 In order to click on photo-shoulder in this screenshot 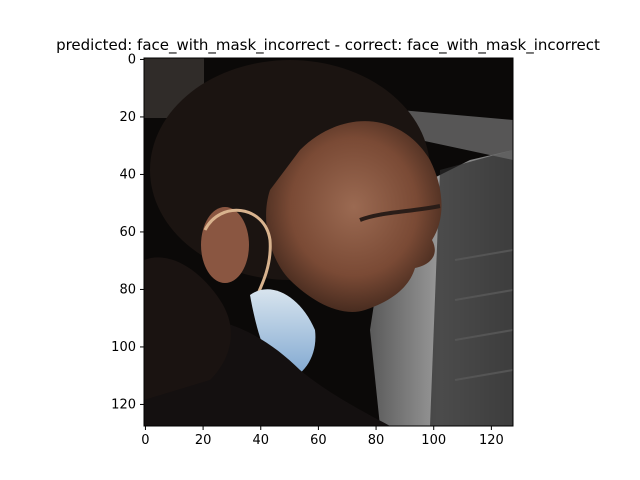, I will do `click(187, 328)`.